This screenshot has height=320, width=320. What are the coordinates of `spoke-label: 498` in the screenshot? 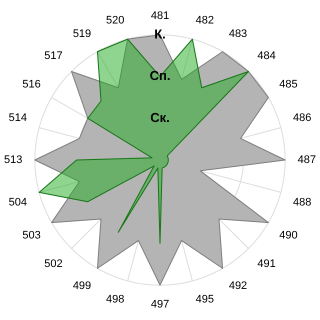 It's located at (115, 300).